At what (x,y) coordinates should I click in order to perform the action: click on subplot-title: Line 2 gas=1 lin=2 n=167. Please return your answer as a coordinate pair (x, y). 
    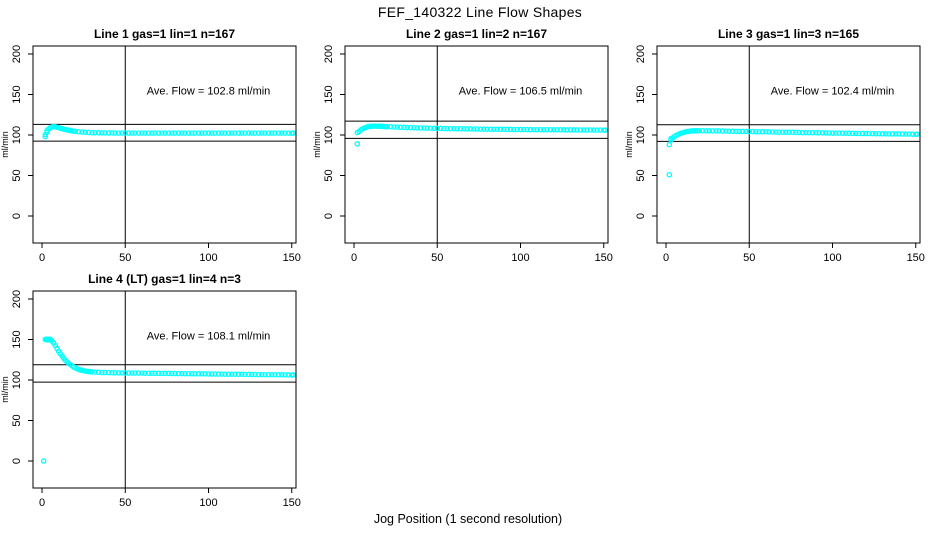
    Looking at the image, I should click on (476, 34).